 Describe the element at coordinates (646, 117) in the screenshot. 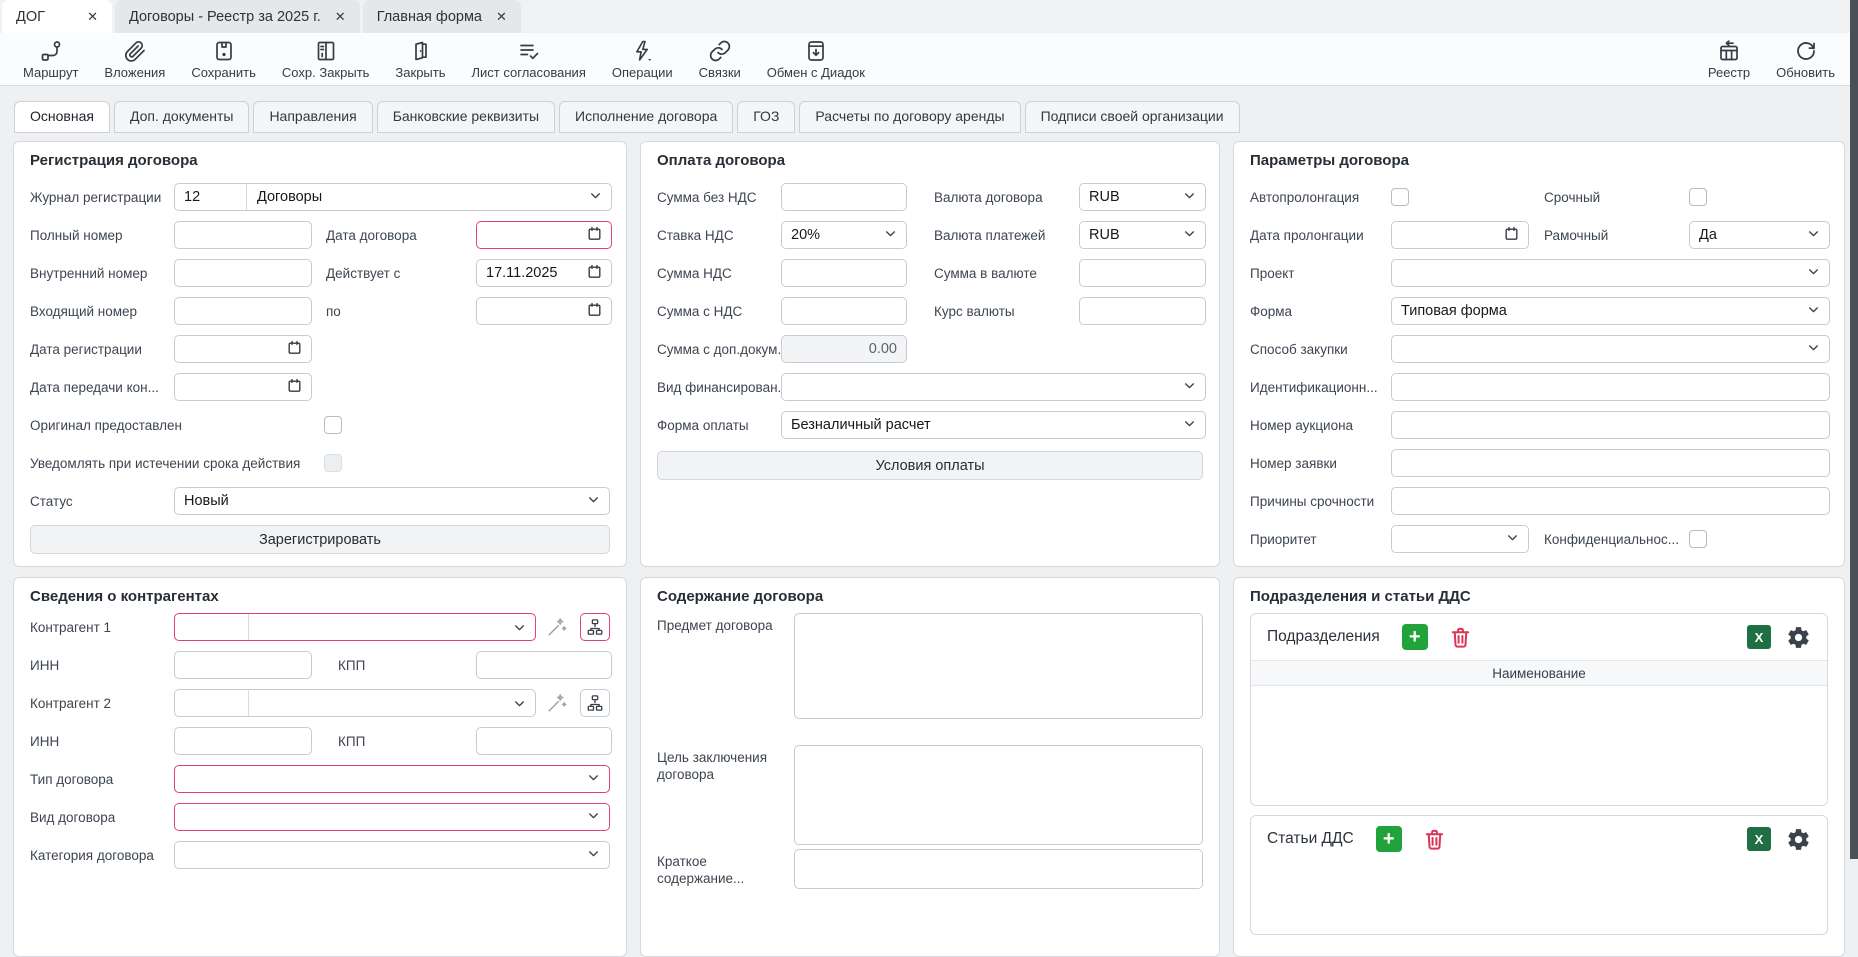

I see `tab-contract-execution: Исполнение договора` at that location.